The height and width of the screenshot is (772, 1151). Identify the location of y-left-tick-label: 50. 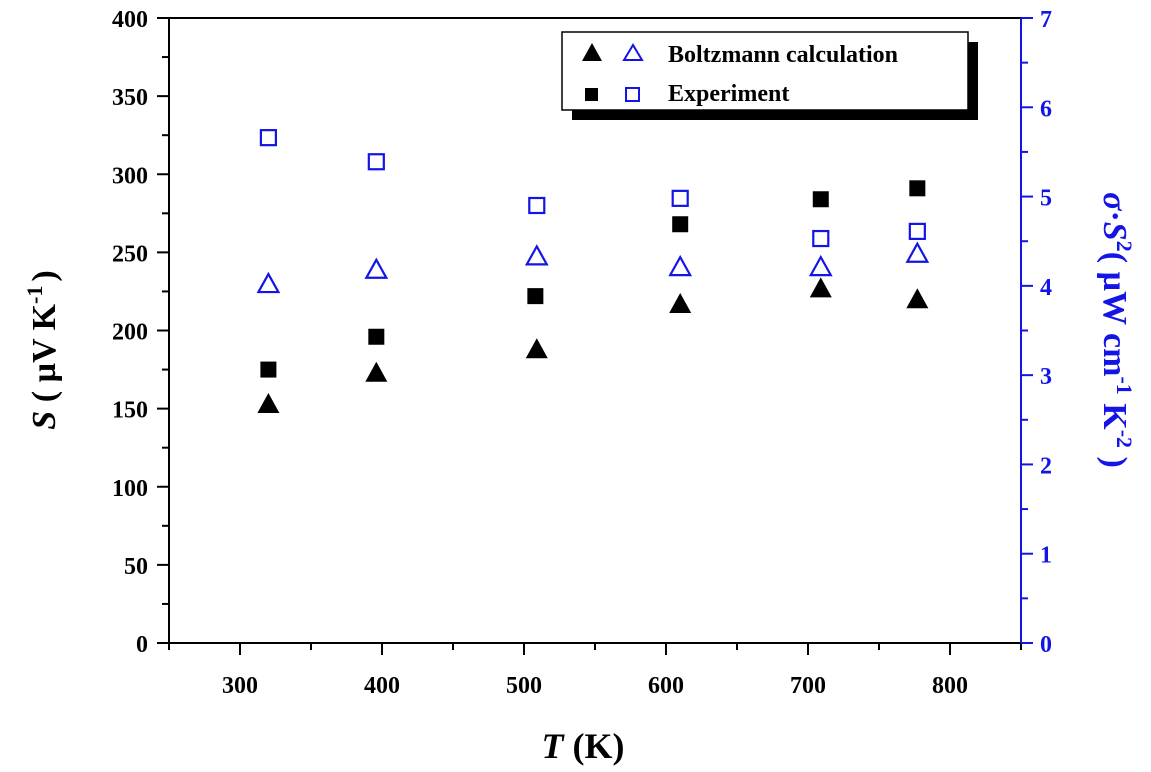
(136, 567).